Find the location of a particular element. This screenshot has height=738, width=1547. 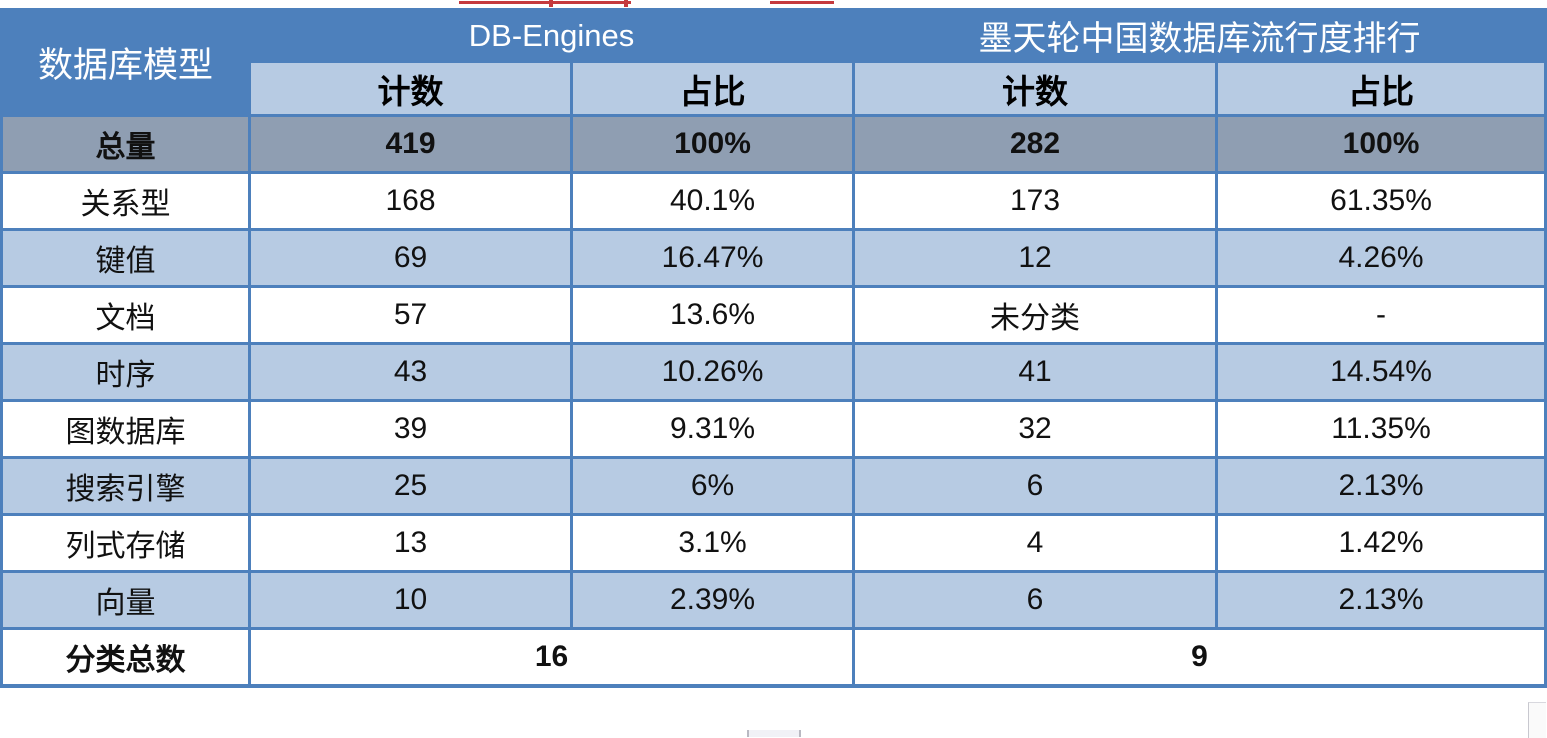

row-label: 搜索引擎 is located at coordinates (125, 486).